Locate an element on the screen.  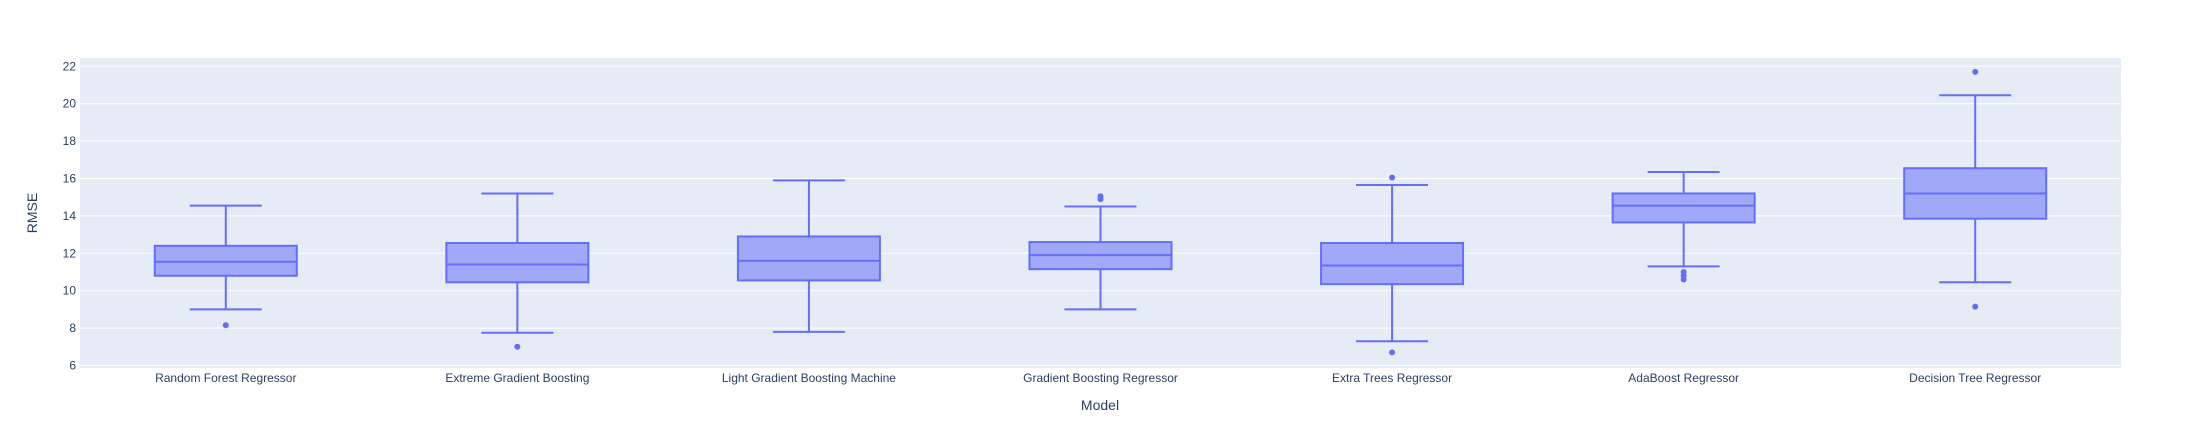
y-tick-label: 16 is located at coordinates (70, 179).